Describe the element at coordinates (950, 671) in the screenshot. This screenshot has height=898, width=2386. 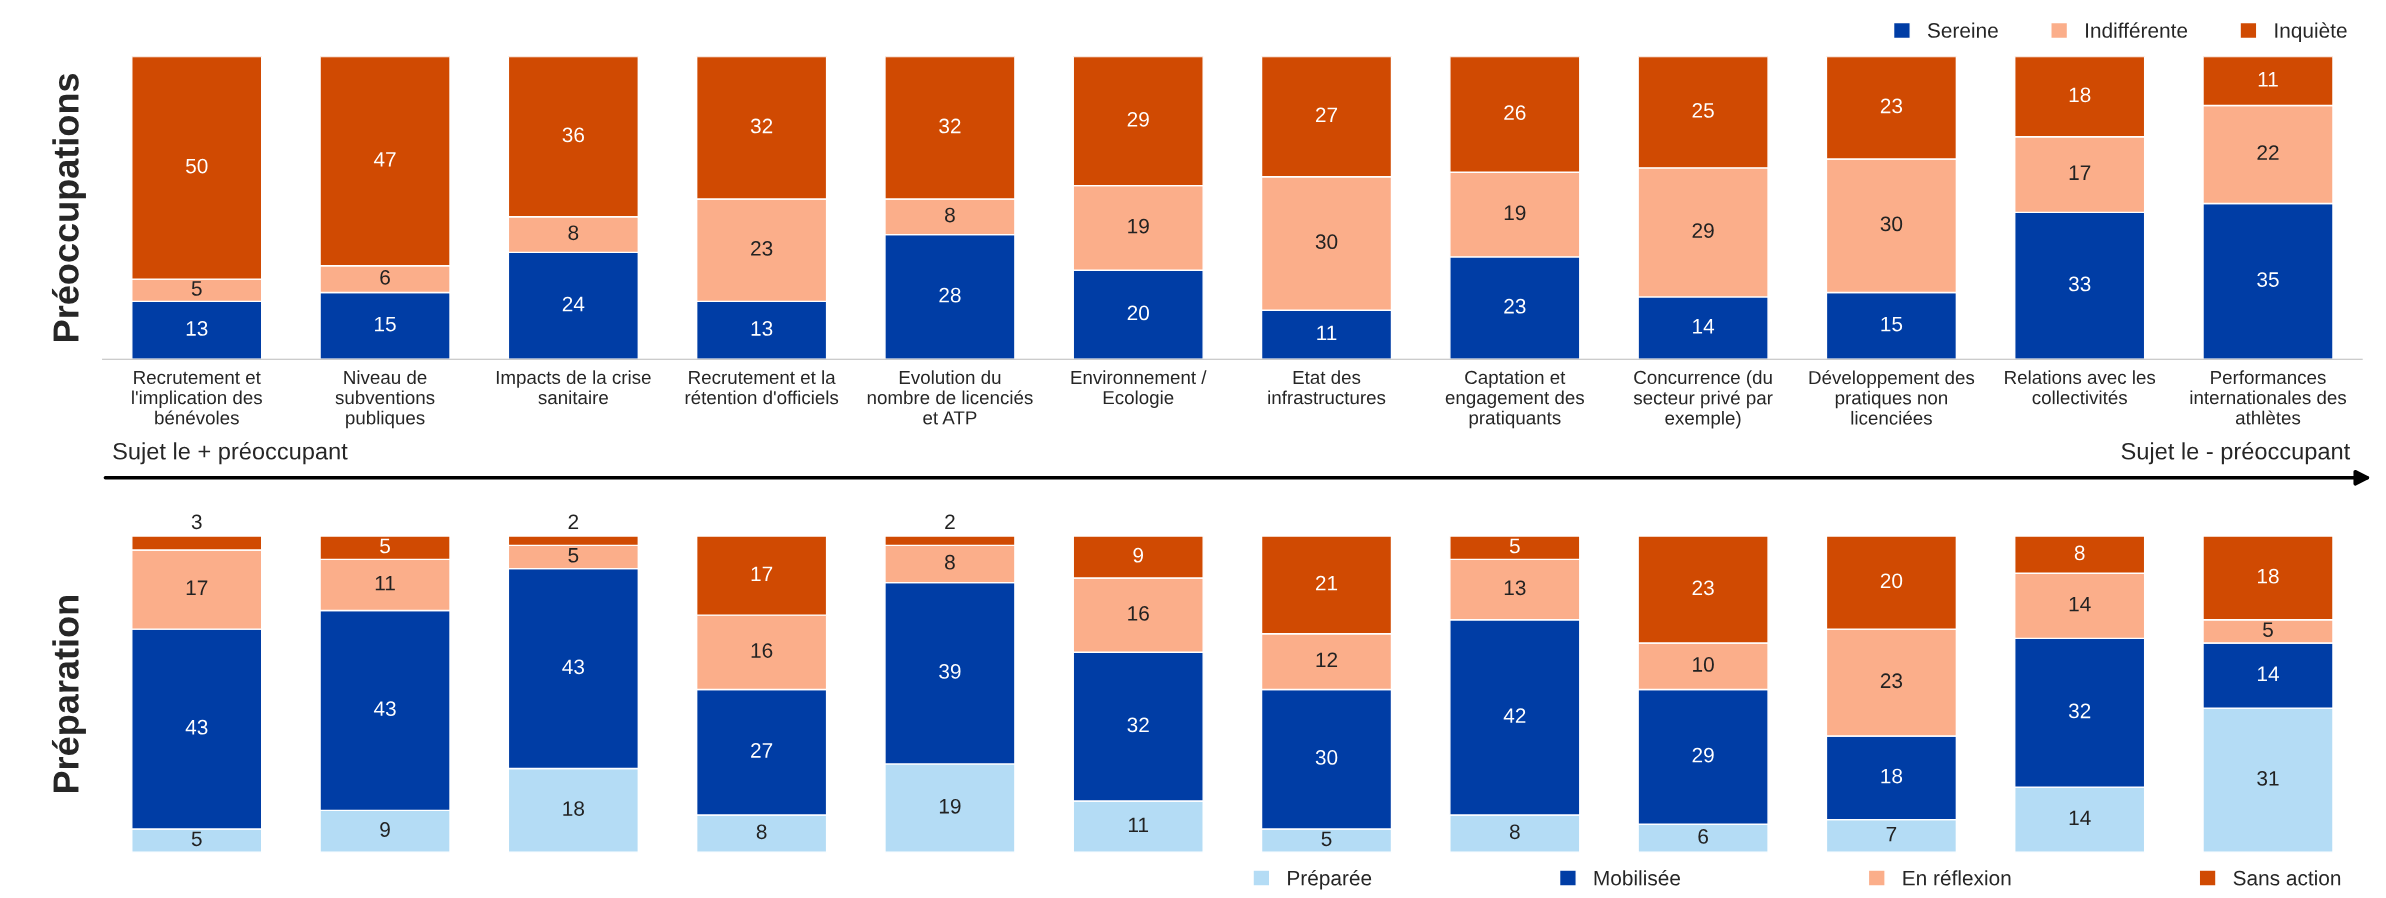
I see `data-label: 39` at that location.